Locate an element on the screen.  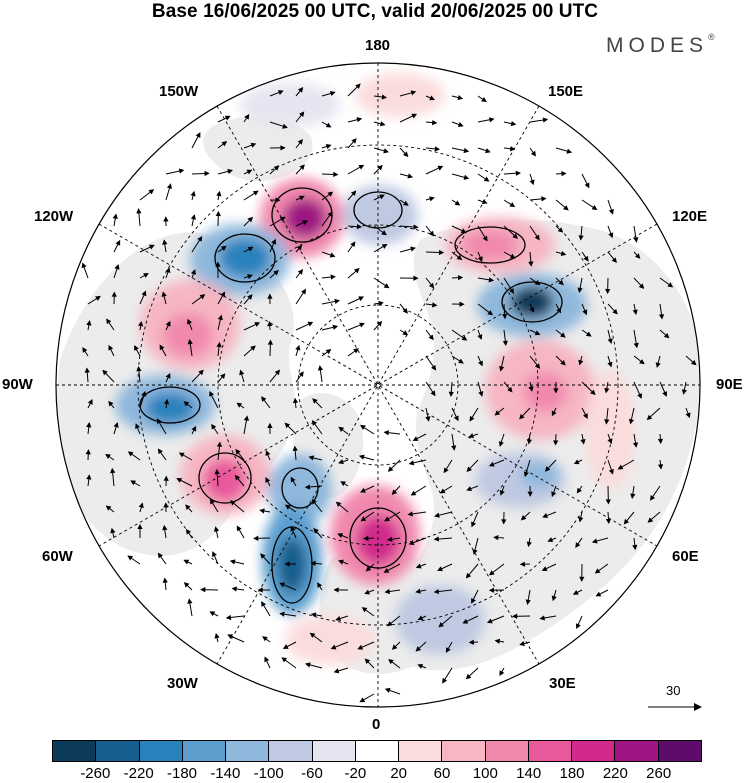
contour-line is located at coordinates (170, 405).